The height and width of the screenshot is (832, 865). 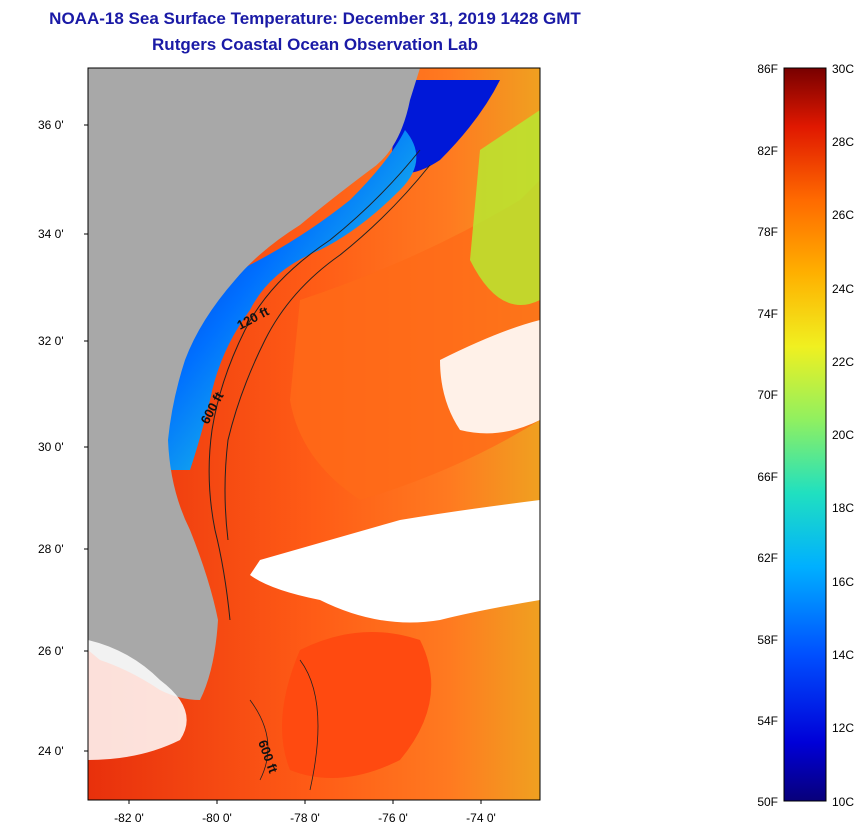 What do you see at coordinates (51, 447) in the screenshot?
I see `lat-label: 30 0'` at bounding box center [51, 447].